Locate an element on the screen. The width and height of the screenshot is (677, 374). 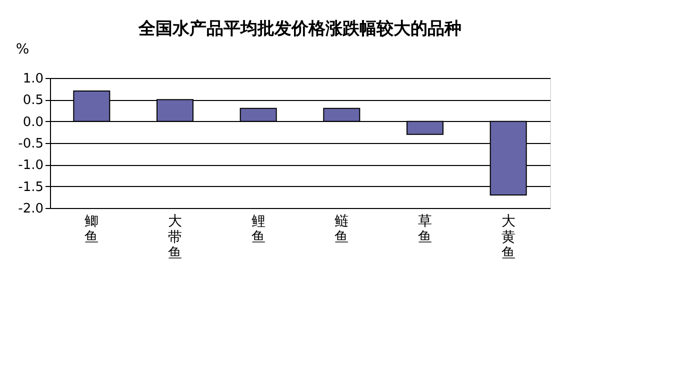
y-tick-label: 0.5 is located at coordinates (33, 100).